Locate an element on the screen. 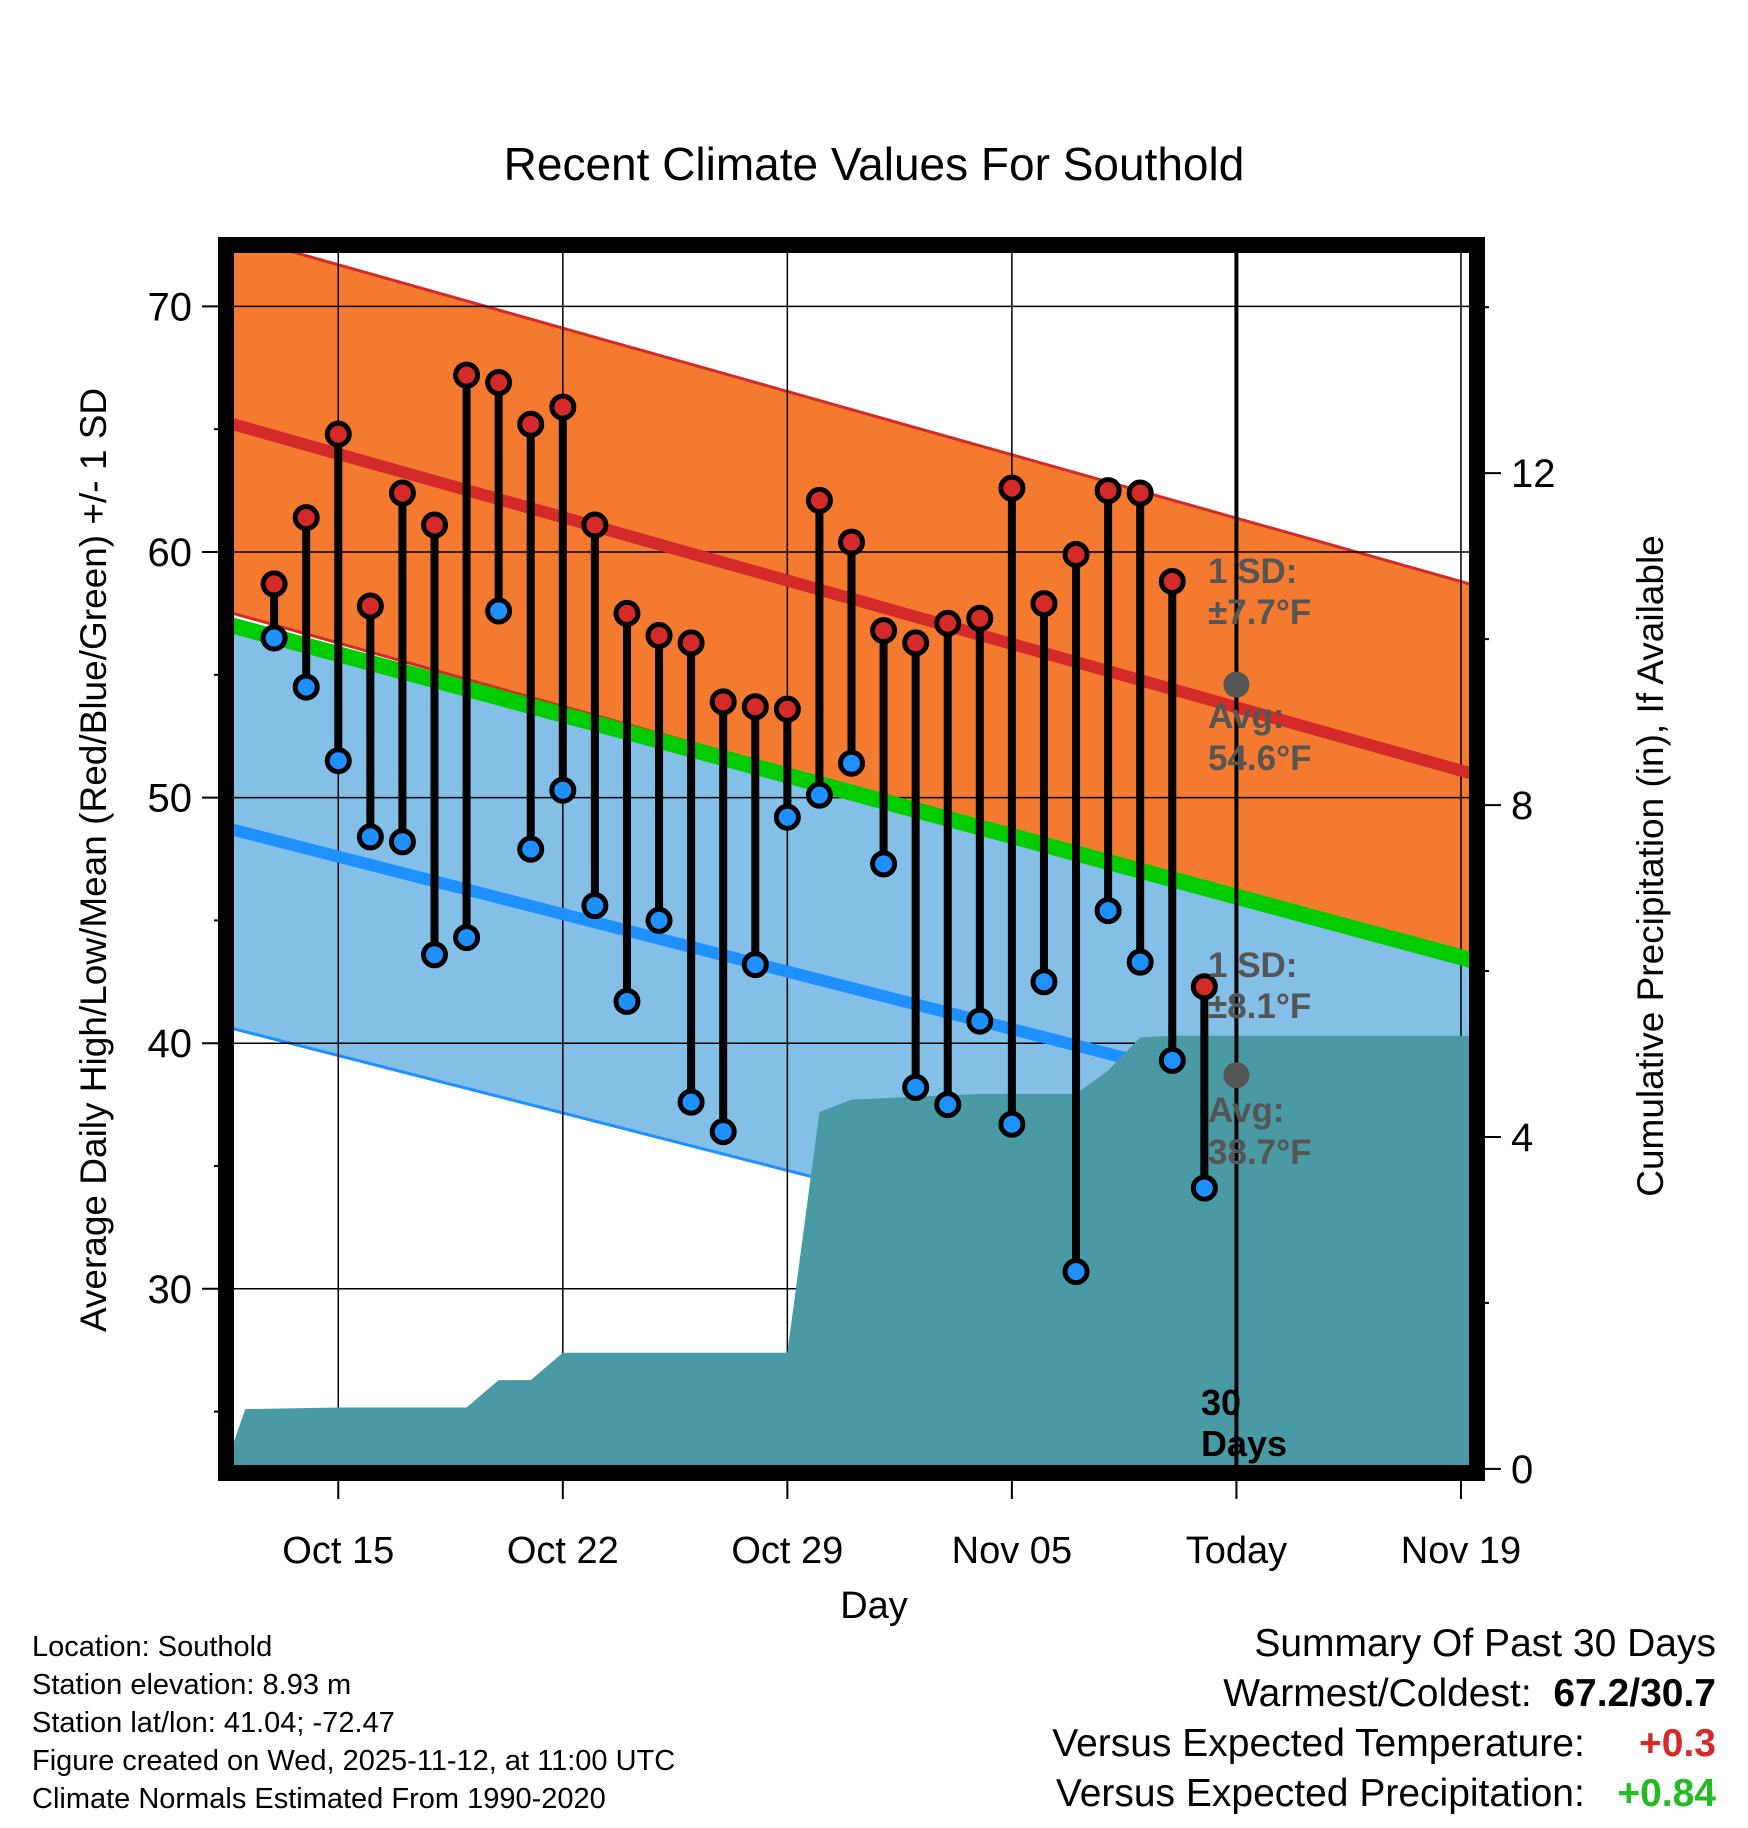 The height and width of the screenshot is (1828, 1748). location-name: Location: Southold is located at coordinates (152, 1647).